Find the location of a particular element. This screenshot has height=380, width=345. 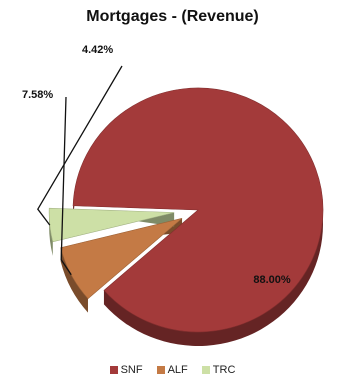

legend-item-snf: SNF is located at coordinates (126, 370).